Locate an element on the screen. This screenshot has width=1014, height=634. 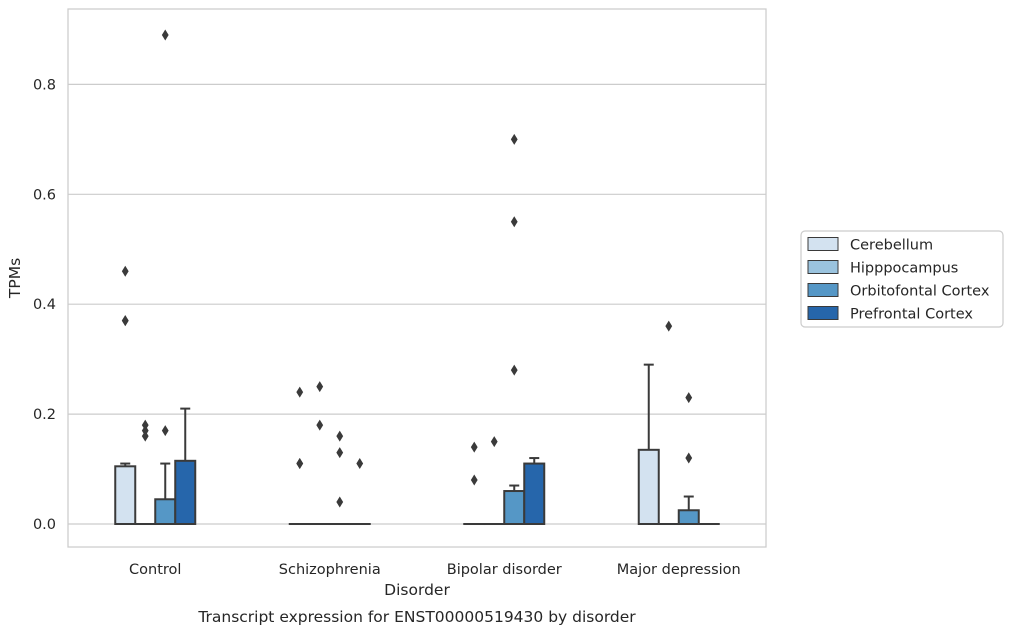
legend-label: Prefrontal Cortex is located at coordinates (911, 315).